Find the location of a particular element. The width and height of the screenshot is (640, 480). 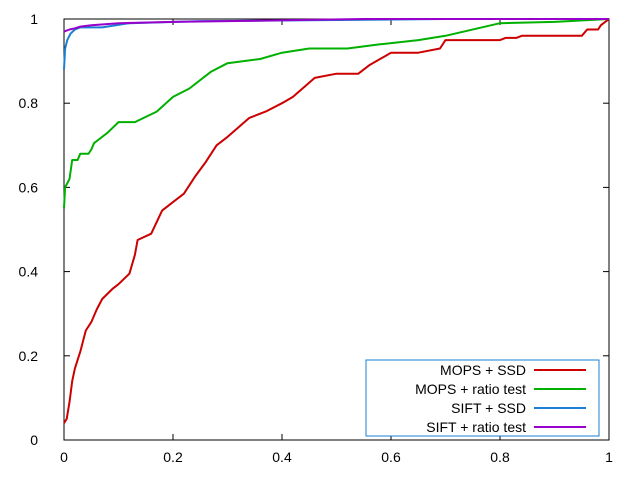

series-line-sift-ssd is located at coordinates (336, 44).